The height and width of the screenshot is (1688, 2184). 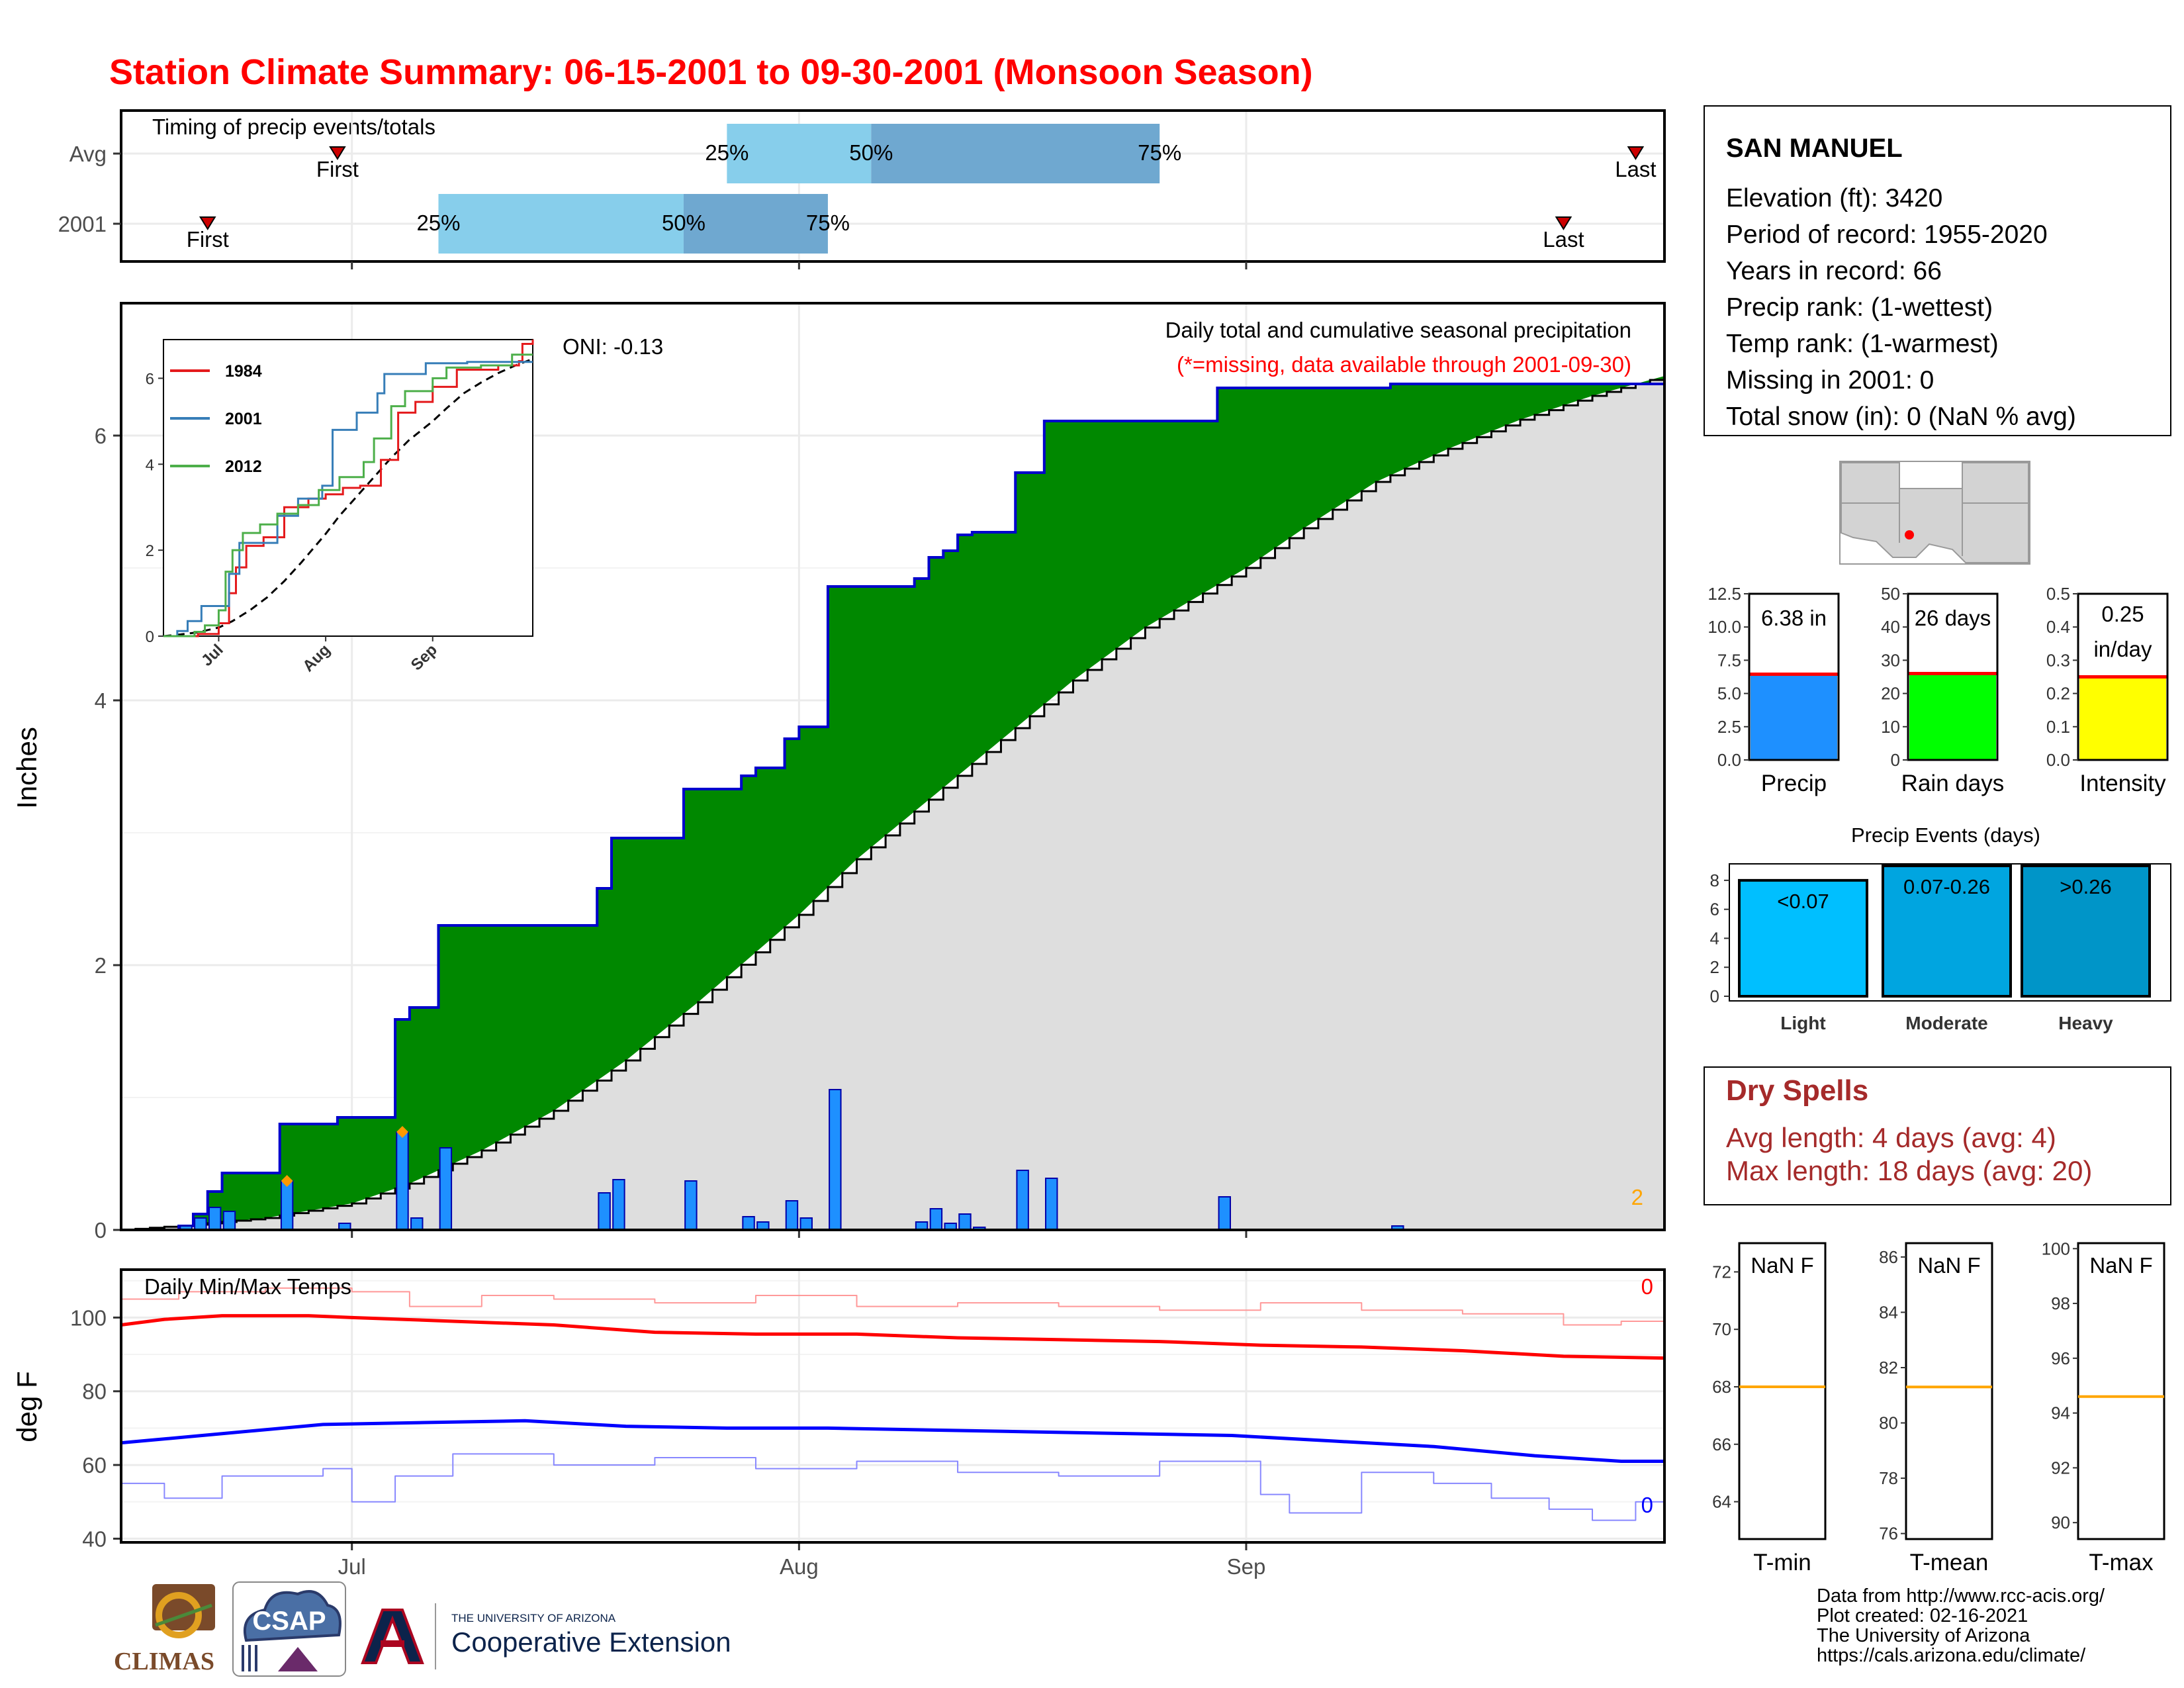 What do you see at coordinates (26, 768) in the screenshot?
I see `precip-ylabel: Inches` at bounding box center [26, 768].